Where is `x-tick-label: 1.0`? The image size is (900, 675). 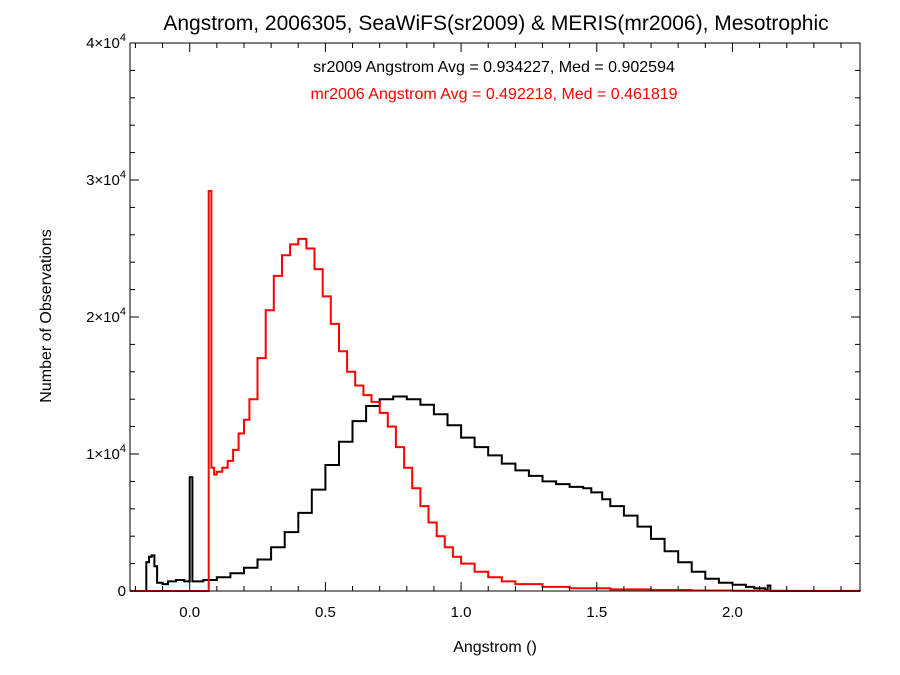
x-tick-label: 1.0 is located at coordinates (461, 612).